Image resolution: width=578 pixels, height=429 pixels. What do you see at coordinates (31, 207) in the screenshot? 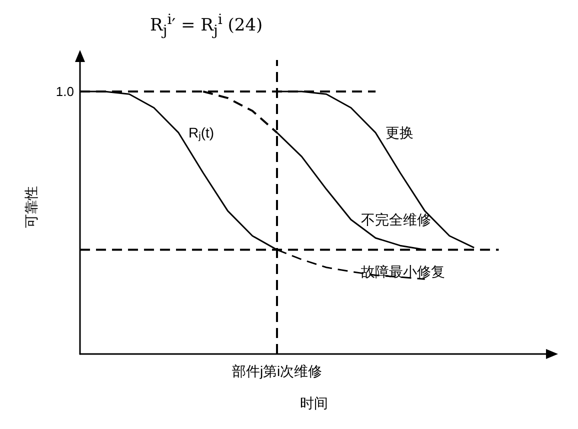
I see `y-axis-title: 可靠性` at bounding box center [31, 207].